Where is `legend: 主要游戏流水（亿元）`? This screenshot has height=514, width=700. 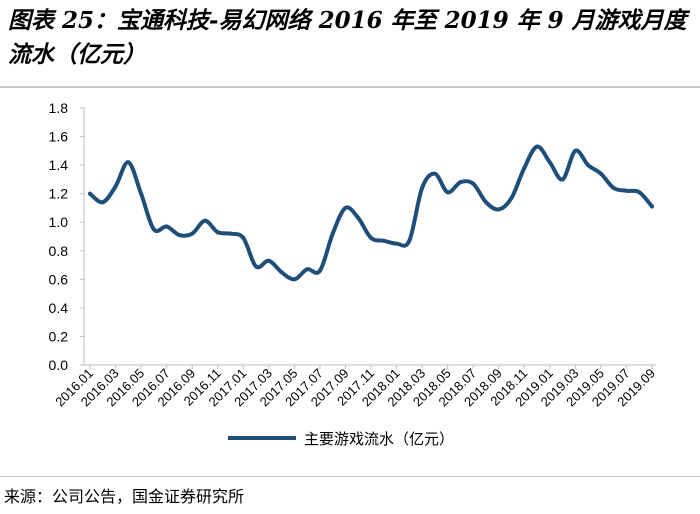
legend: 主要游戏流水（亿元） is located at coordinates (341, 439).